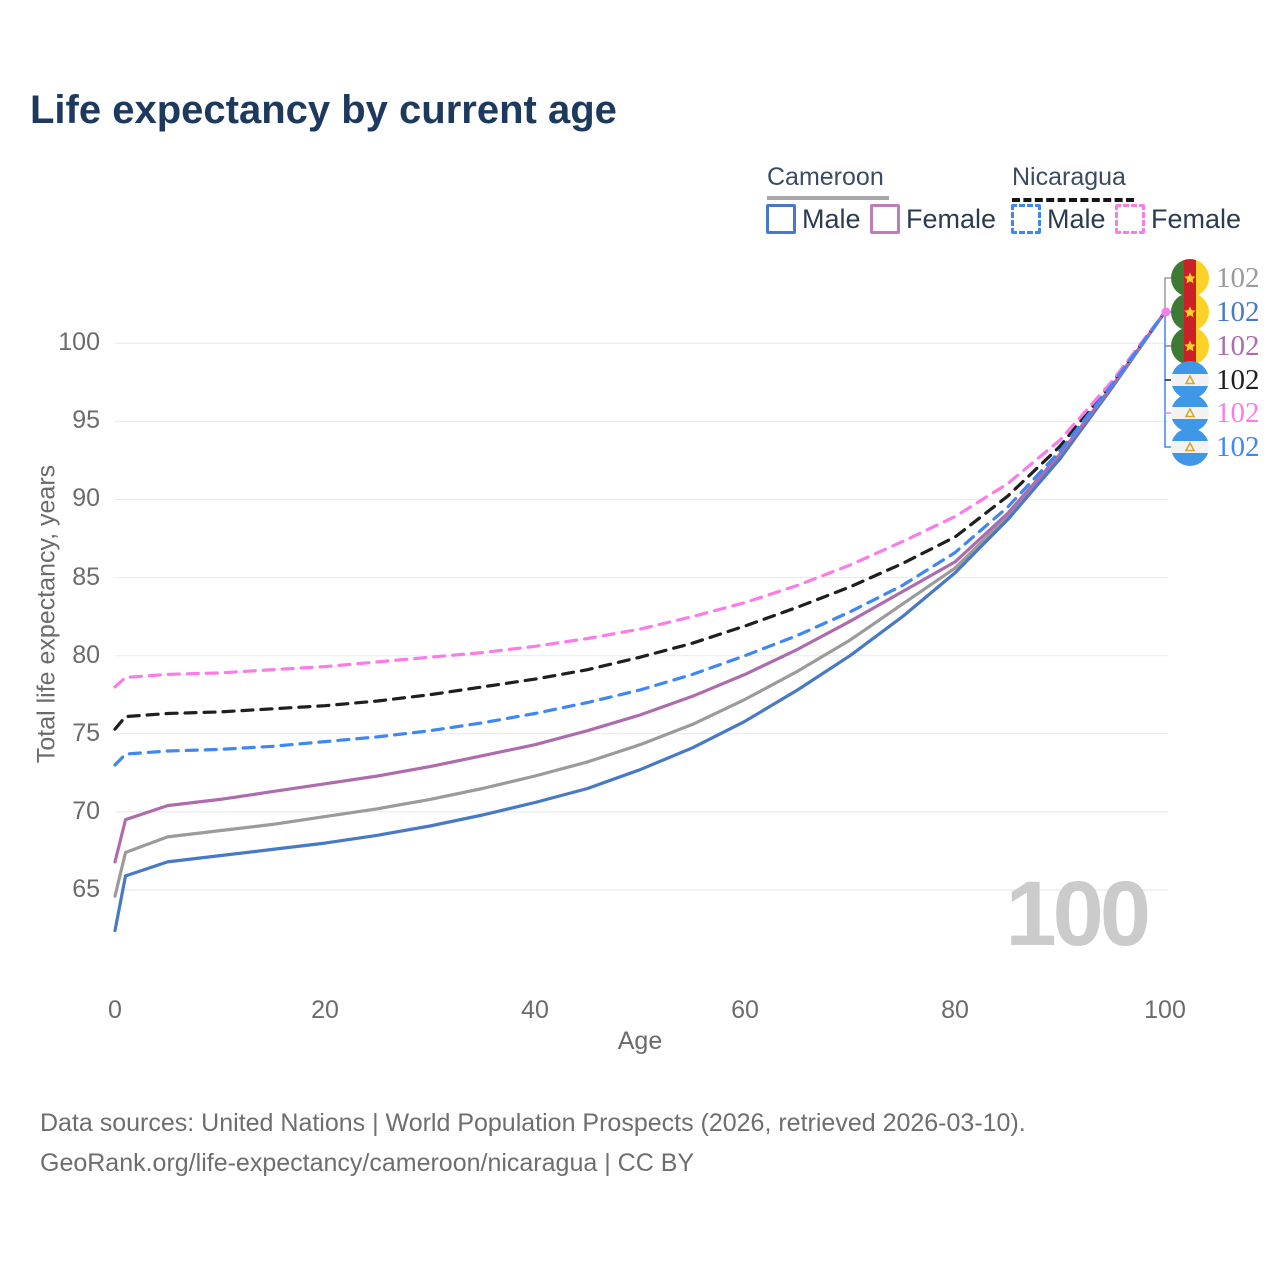  What do you see at coordinates (1076, 218) in the screenshot?
I see `legend-nicaragua-male-label: Male` at bounding box center [1076, 218].